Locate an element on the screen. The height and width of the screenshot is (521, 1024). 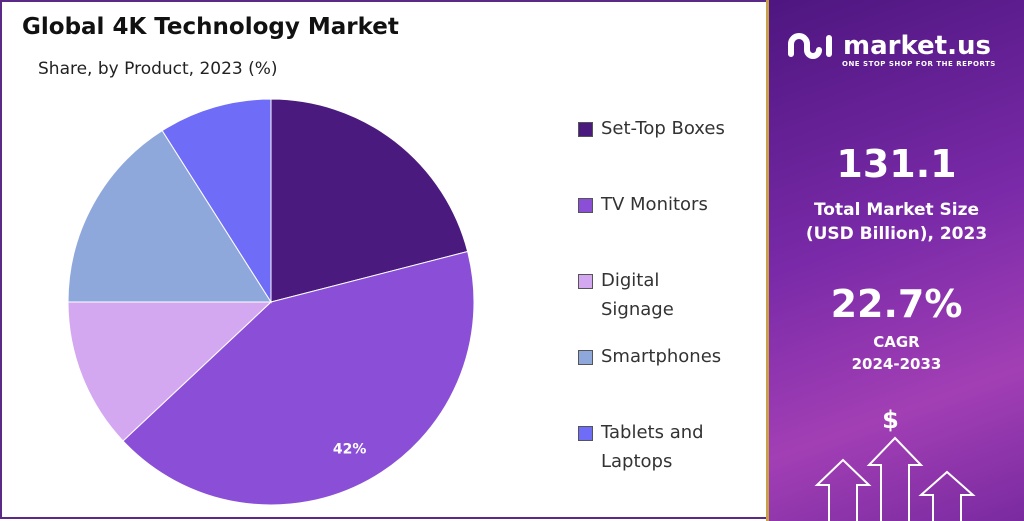
legend-label: Tablets and Laptops is located at coordinates (652, 447).